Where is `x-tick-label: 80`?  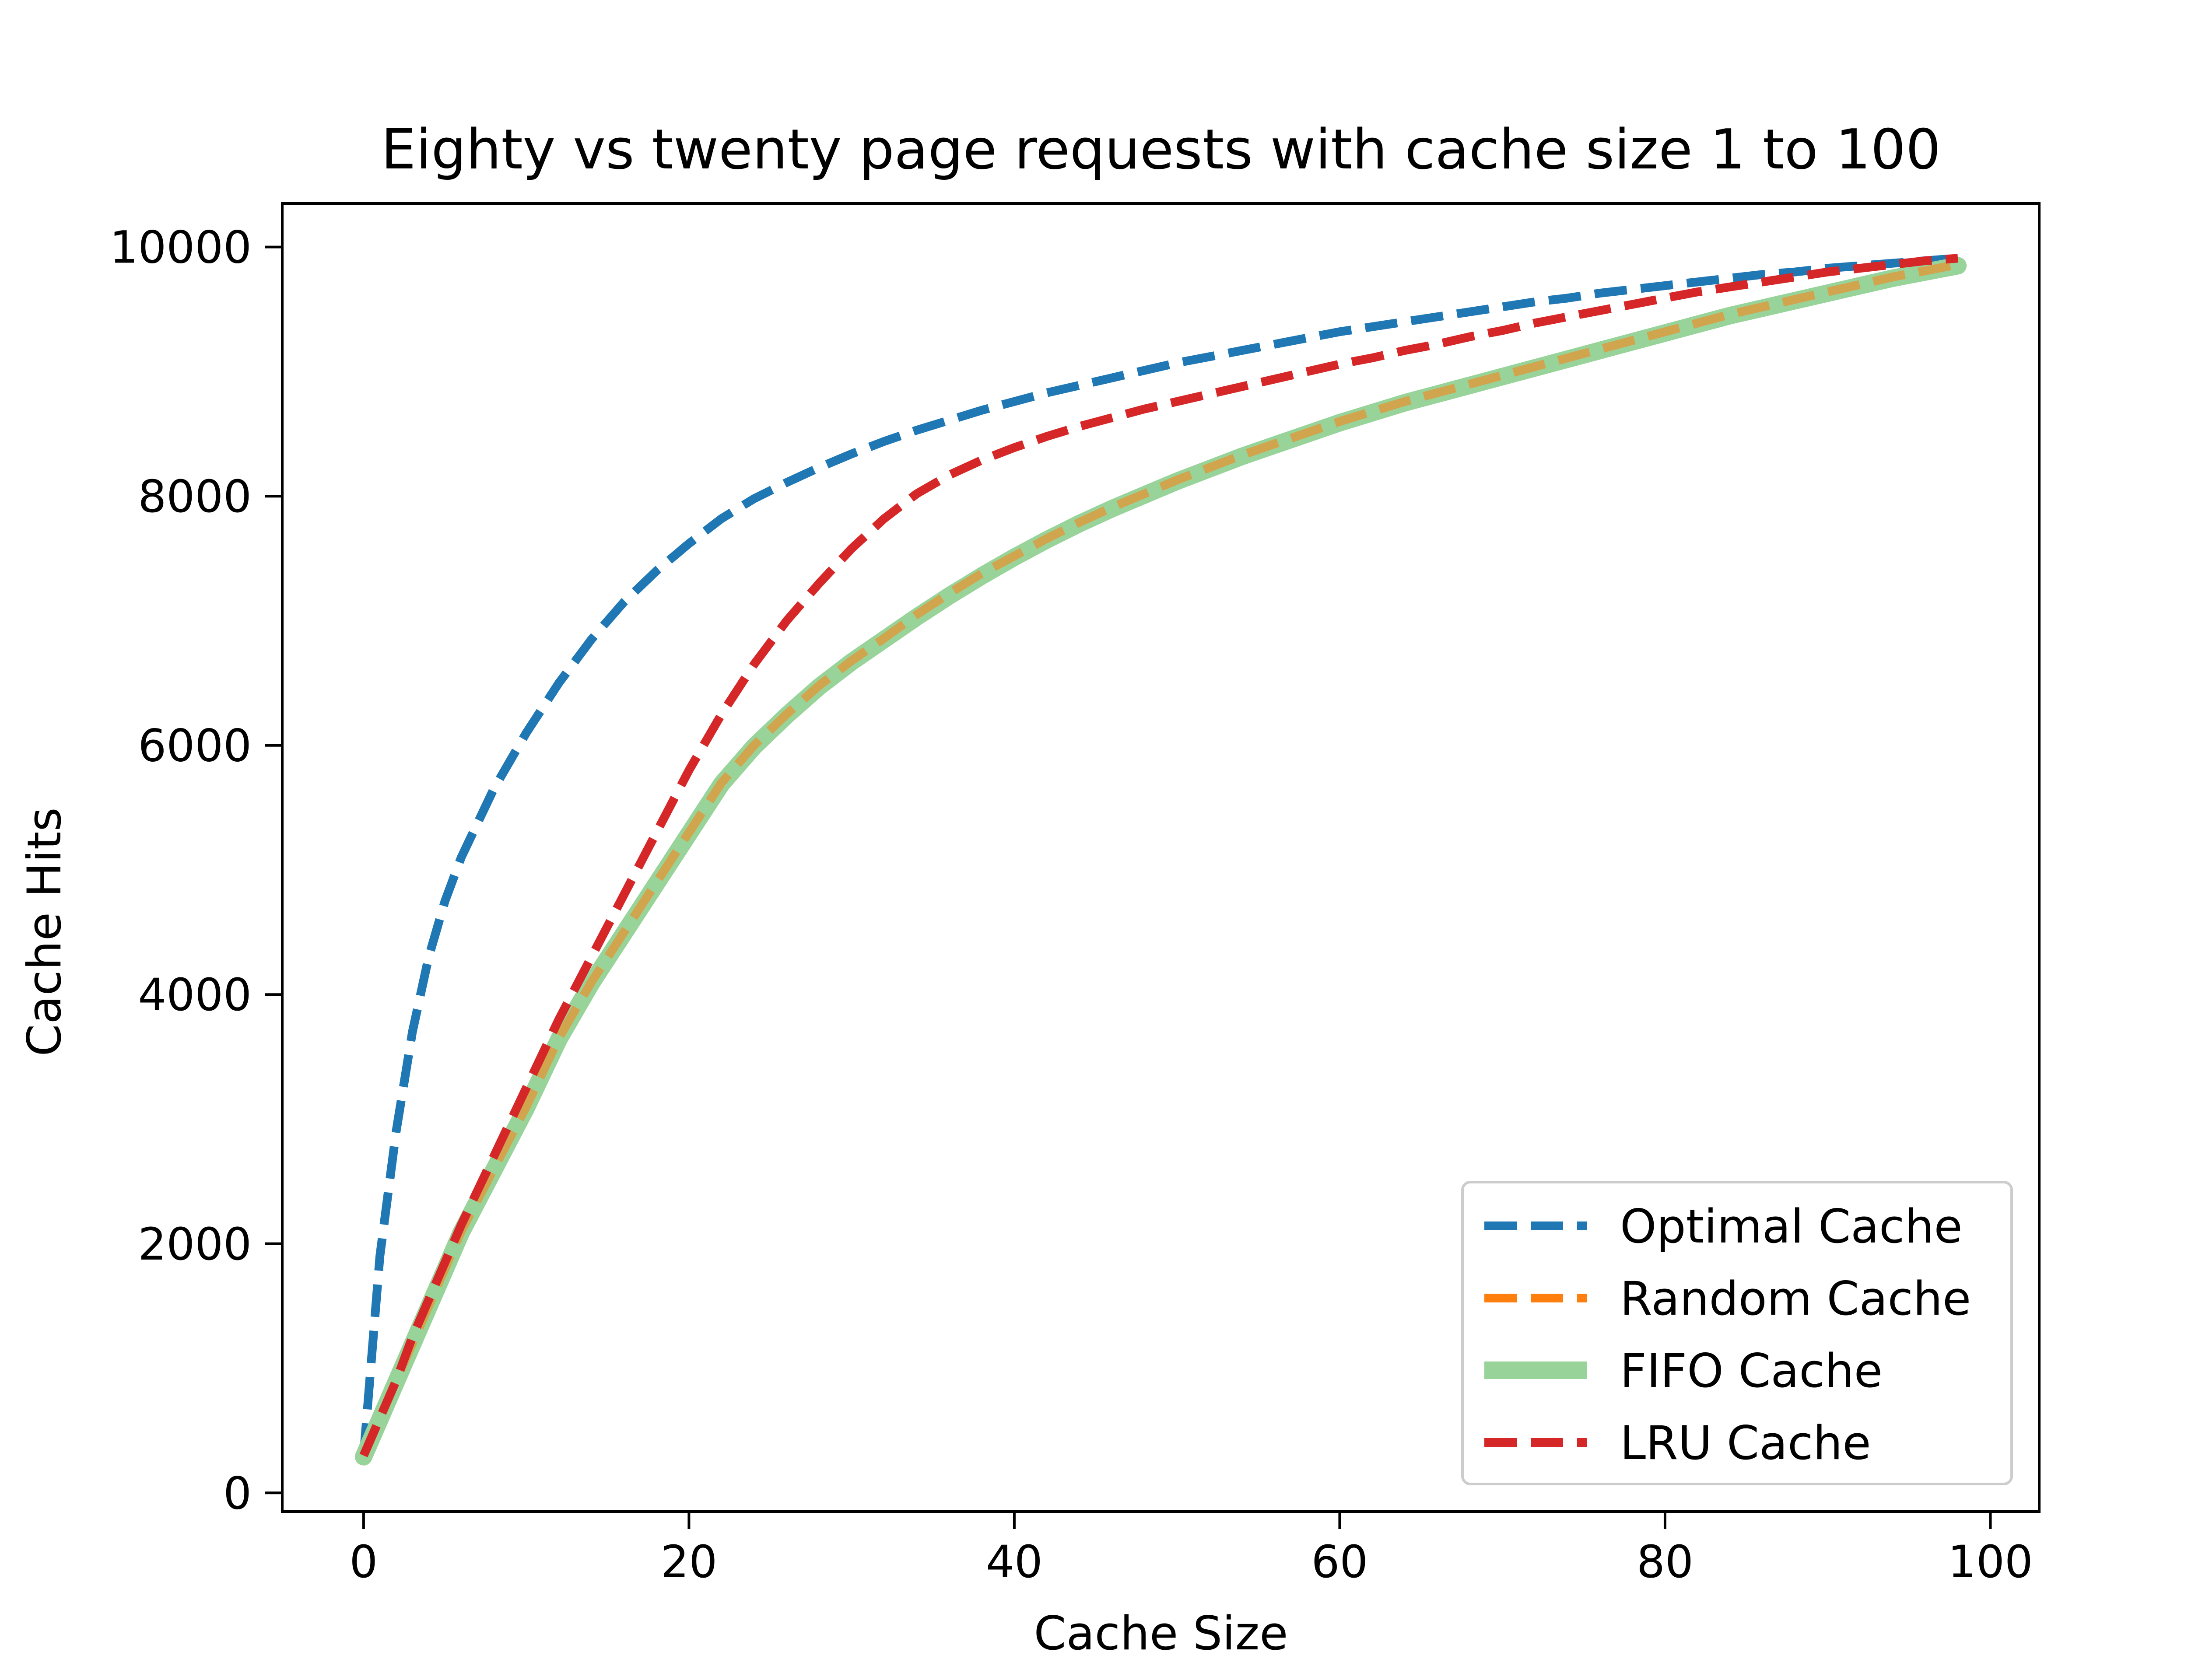
x-tick-label: 80 is located at coordinates (1665, 1562).